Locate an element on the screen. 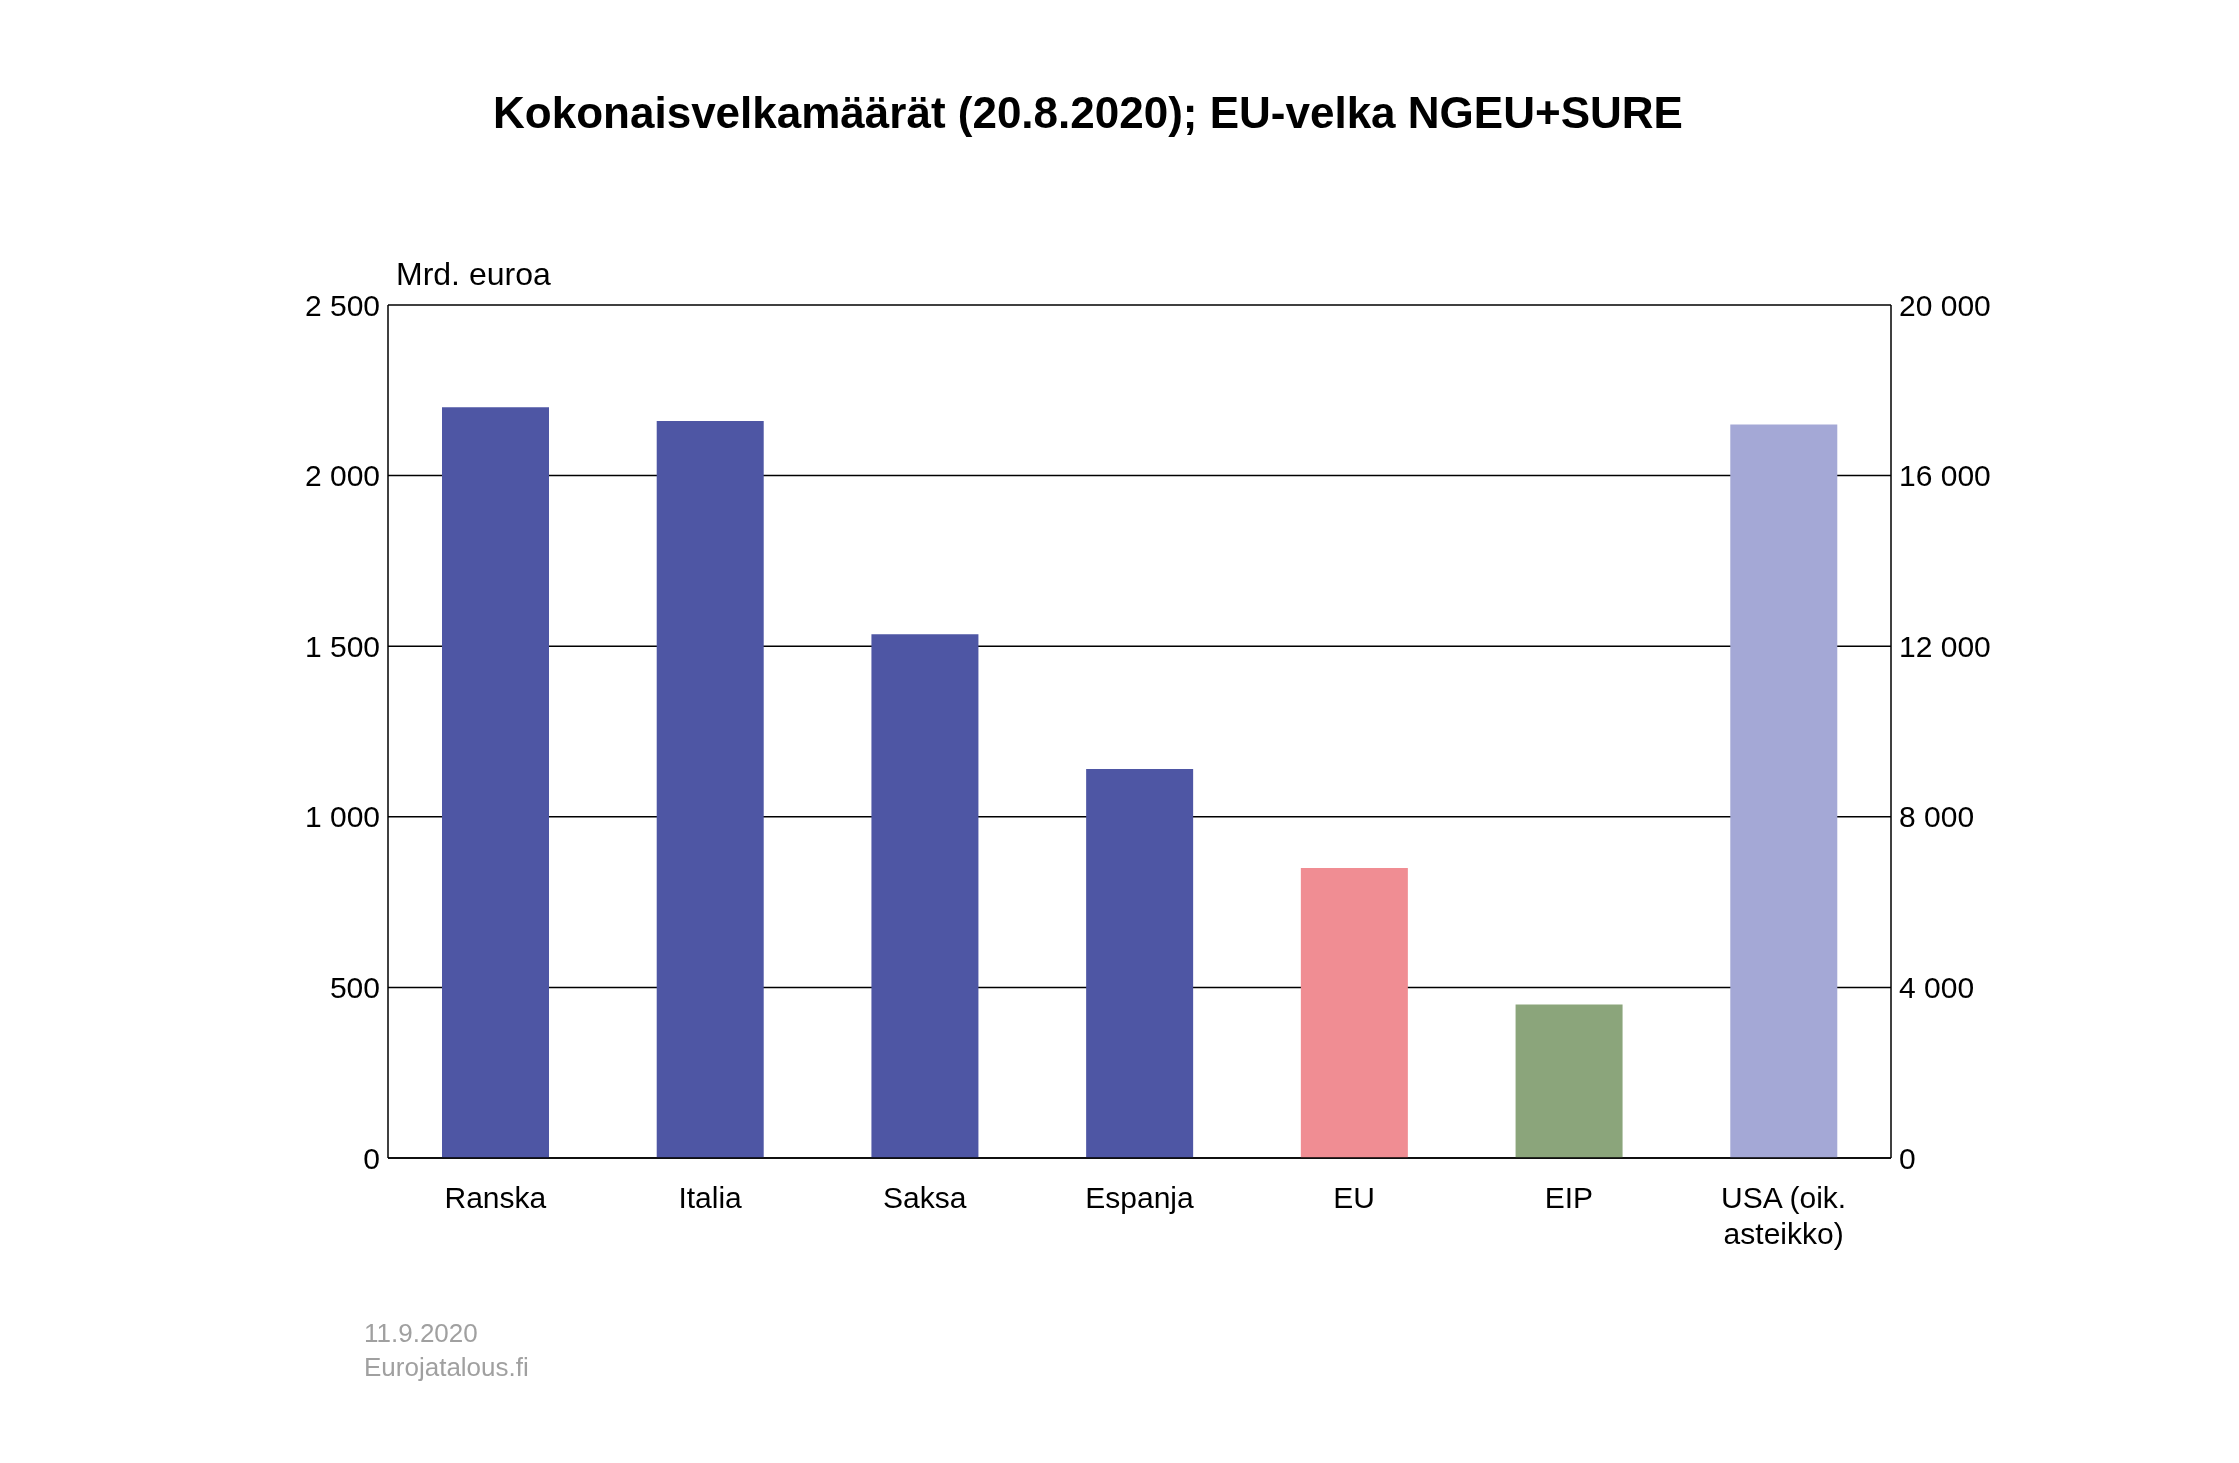 This screenshot has height=1463, width=2239. y2-tick-label: 0 is located at coordinates (1907, 1158).